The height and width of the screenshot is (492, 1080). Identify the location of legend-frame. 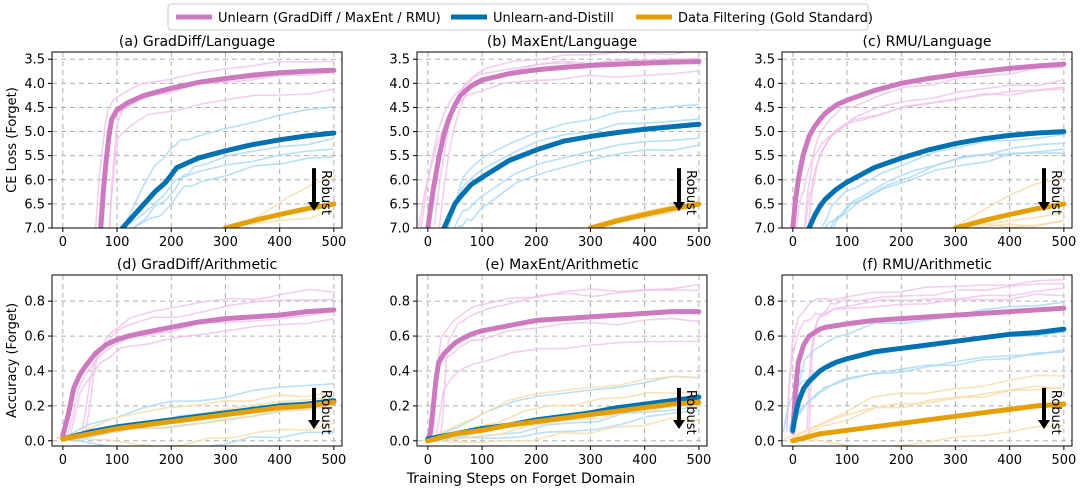
(518, 17).